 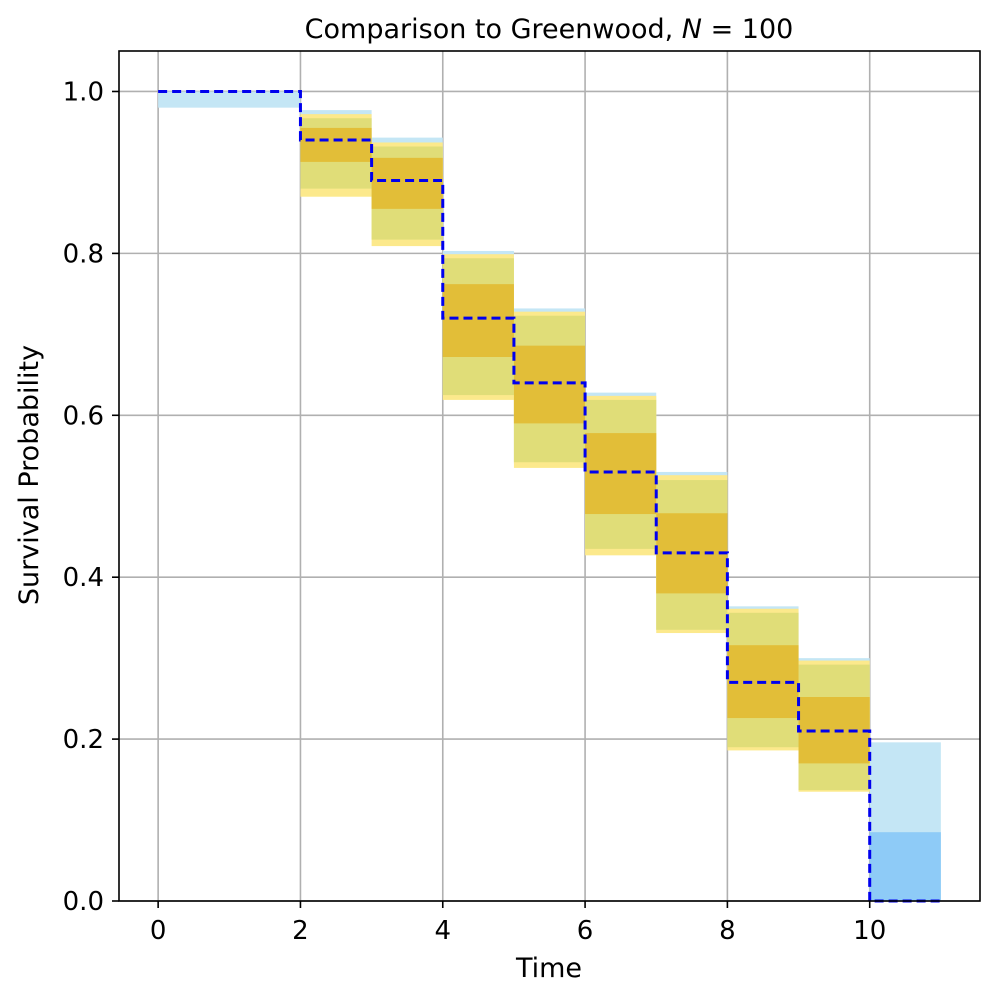 I want to click on x-tick-label: 10, so click(x=869, y=931).